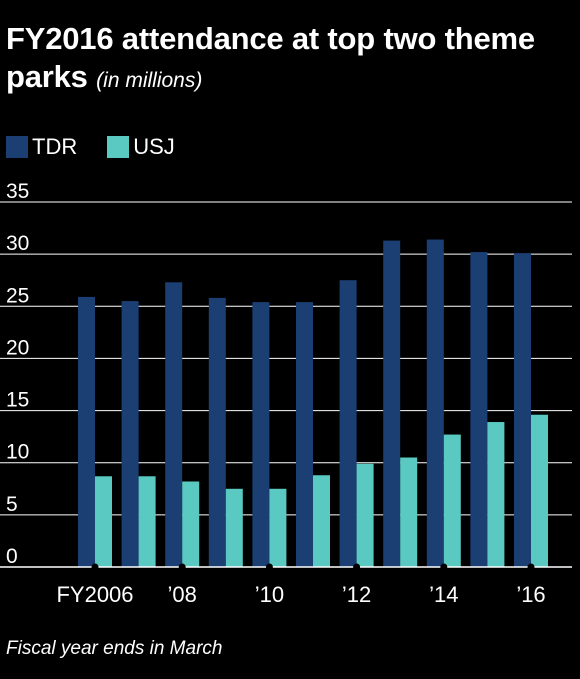 This screenshot has height=679, width=580. What do you see at coordinates (55, 146) in the screenshot?
I see `legend-label-tdr: TDR` at bounding box center [55, 146].